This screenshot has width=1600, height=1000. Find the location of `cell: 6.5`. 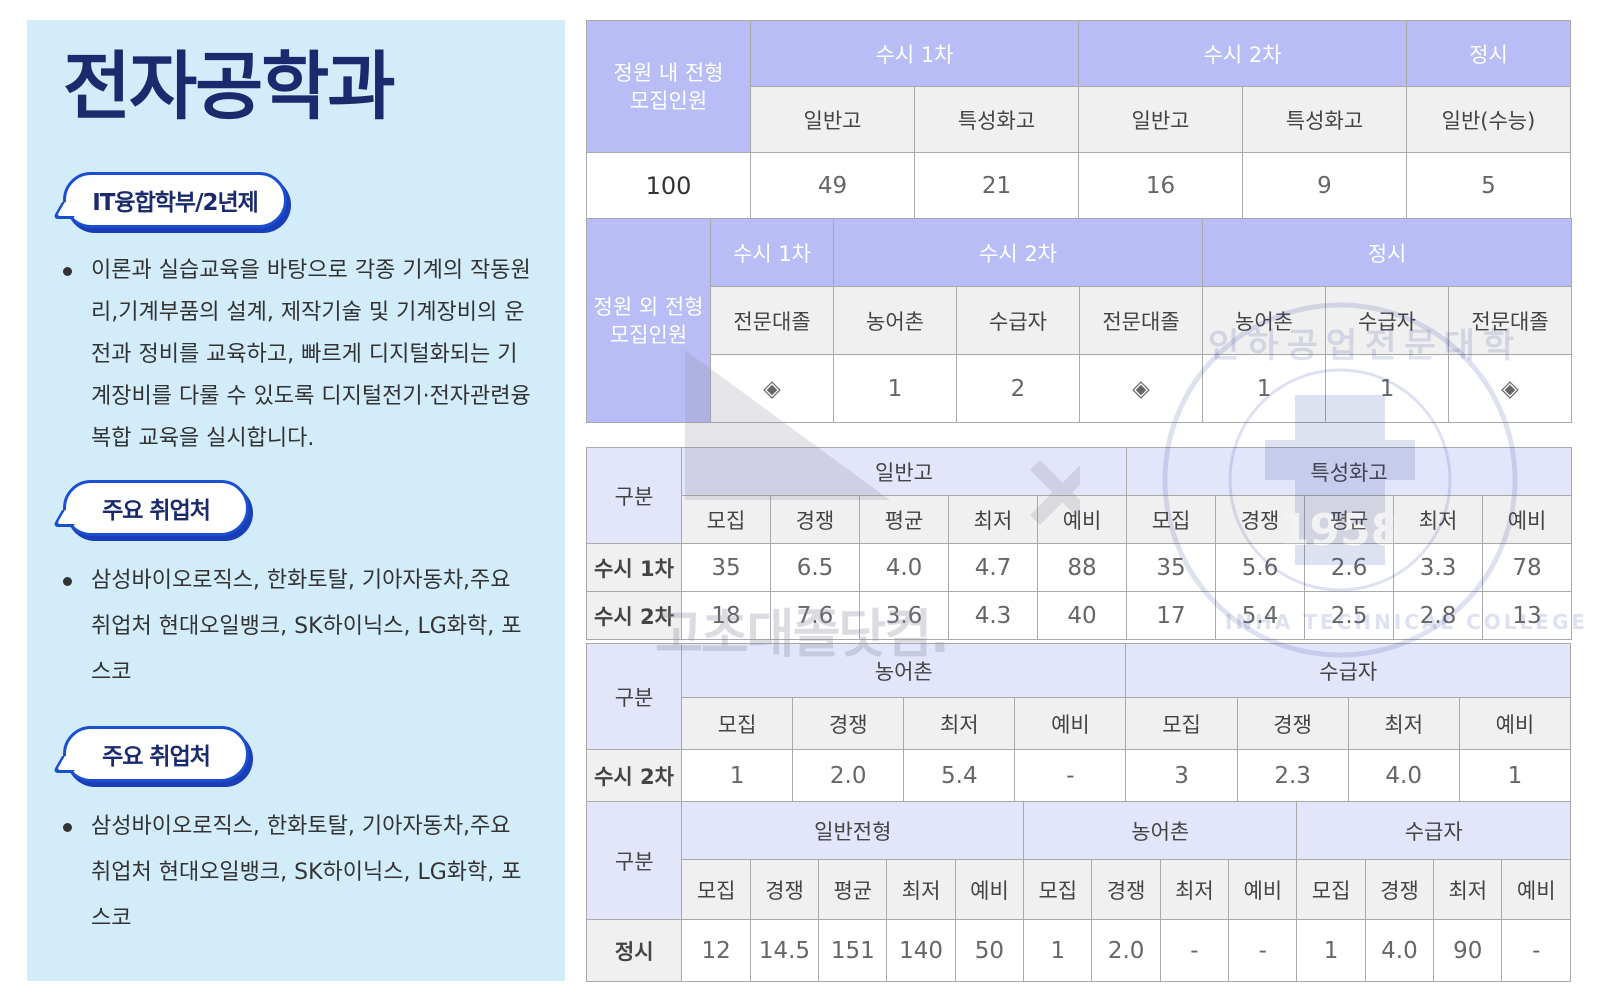

cell: 6.5 is located at coordinates (815, 567).